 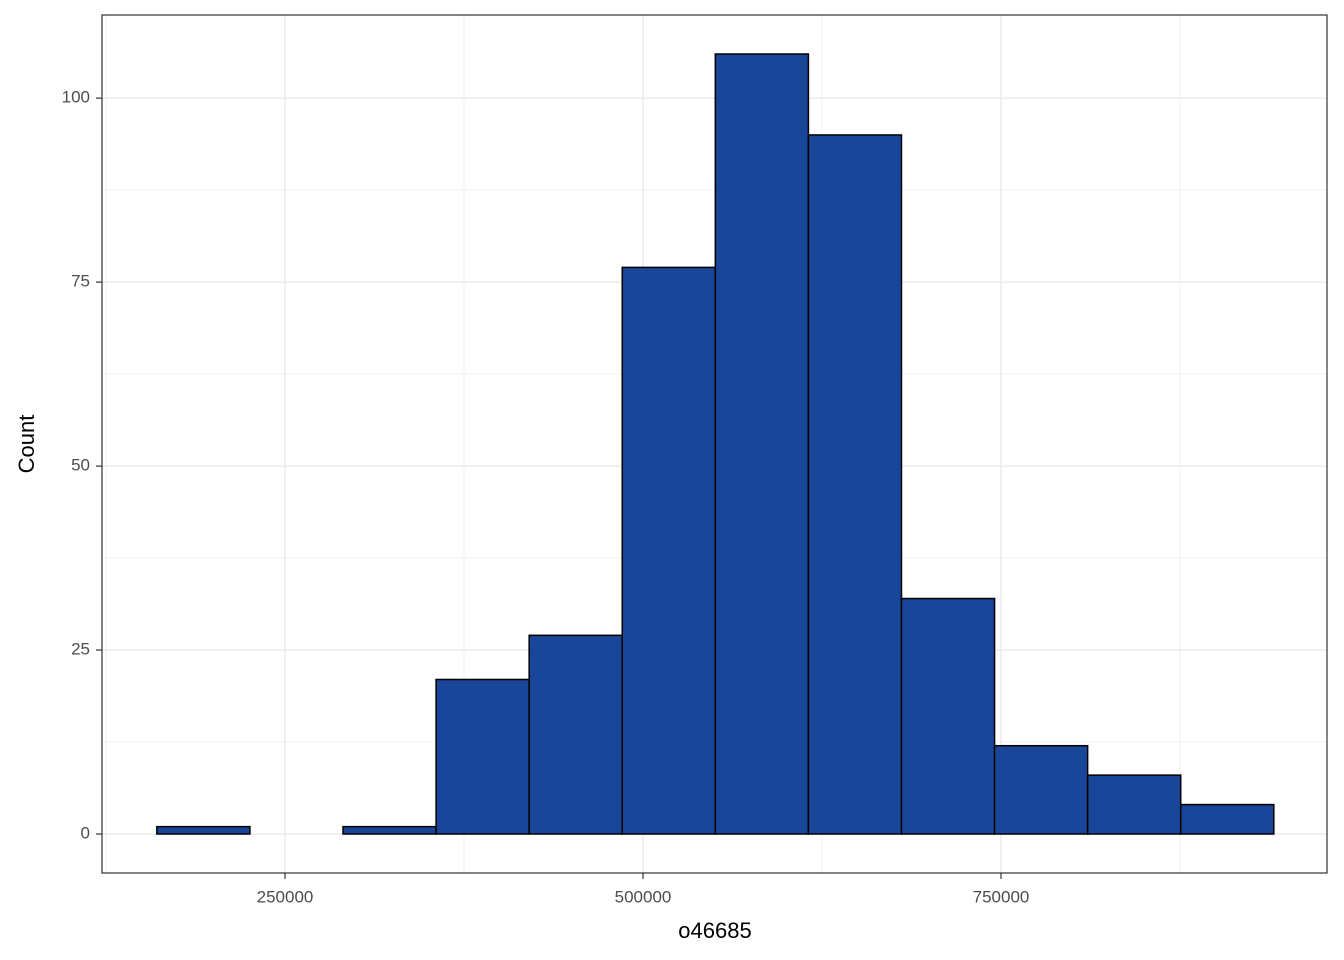 I want to click on y-tick-label: 50, so click(x=80, y=465).